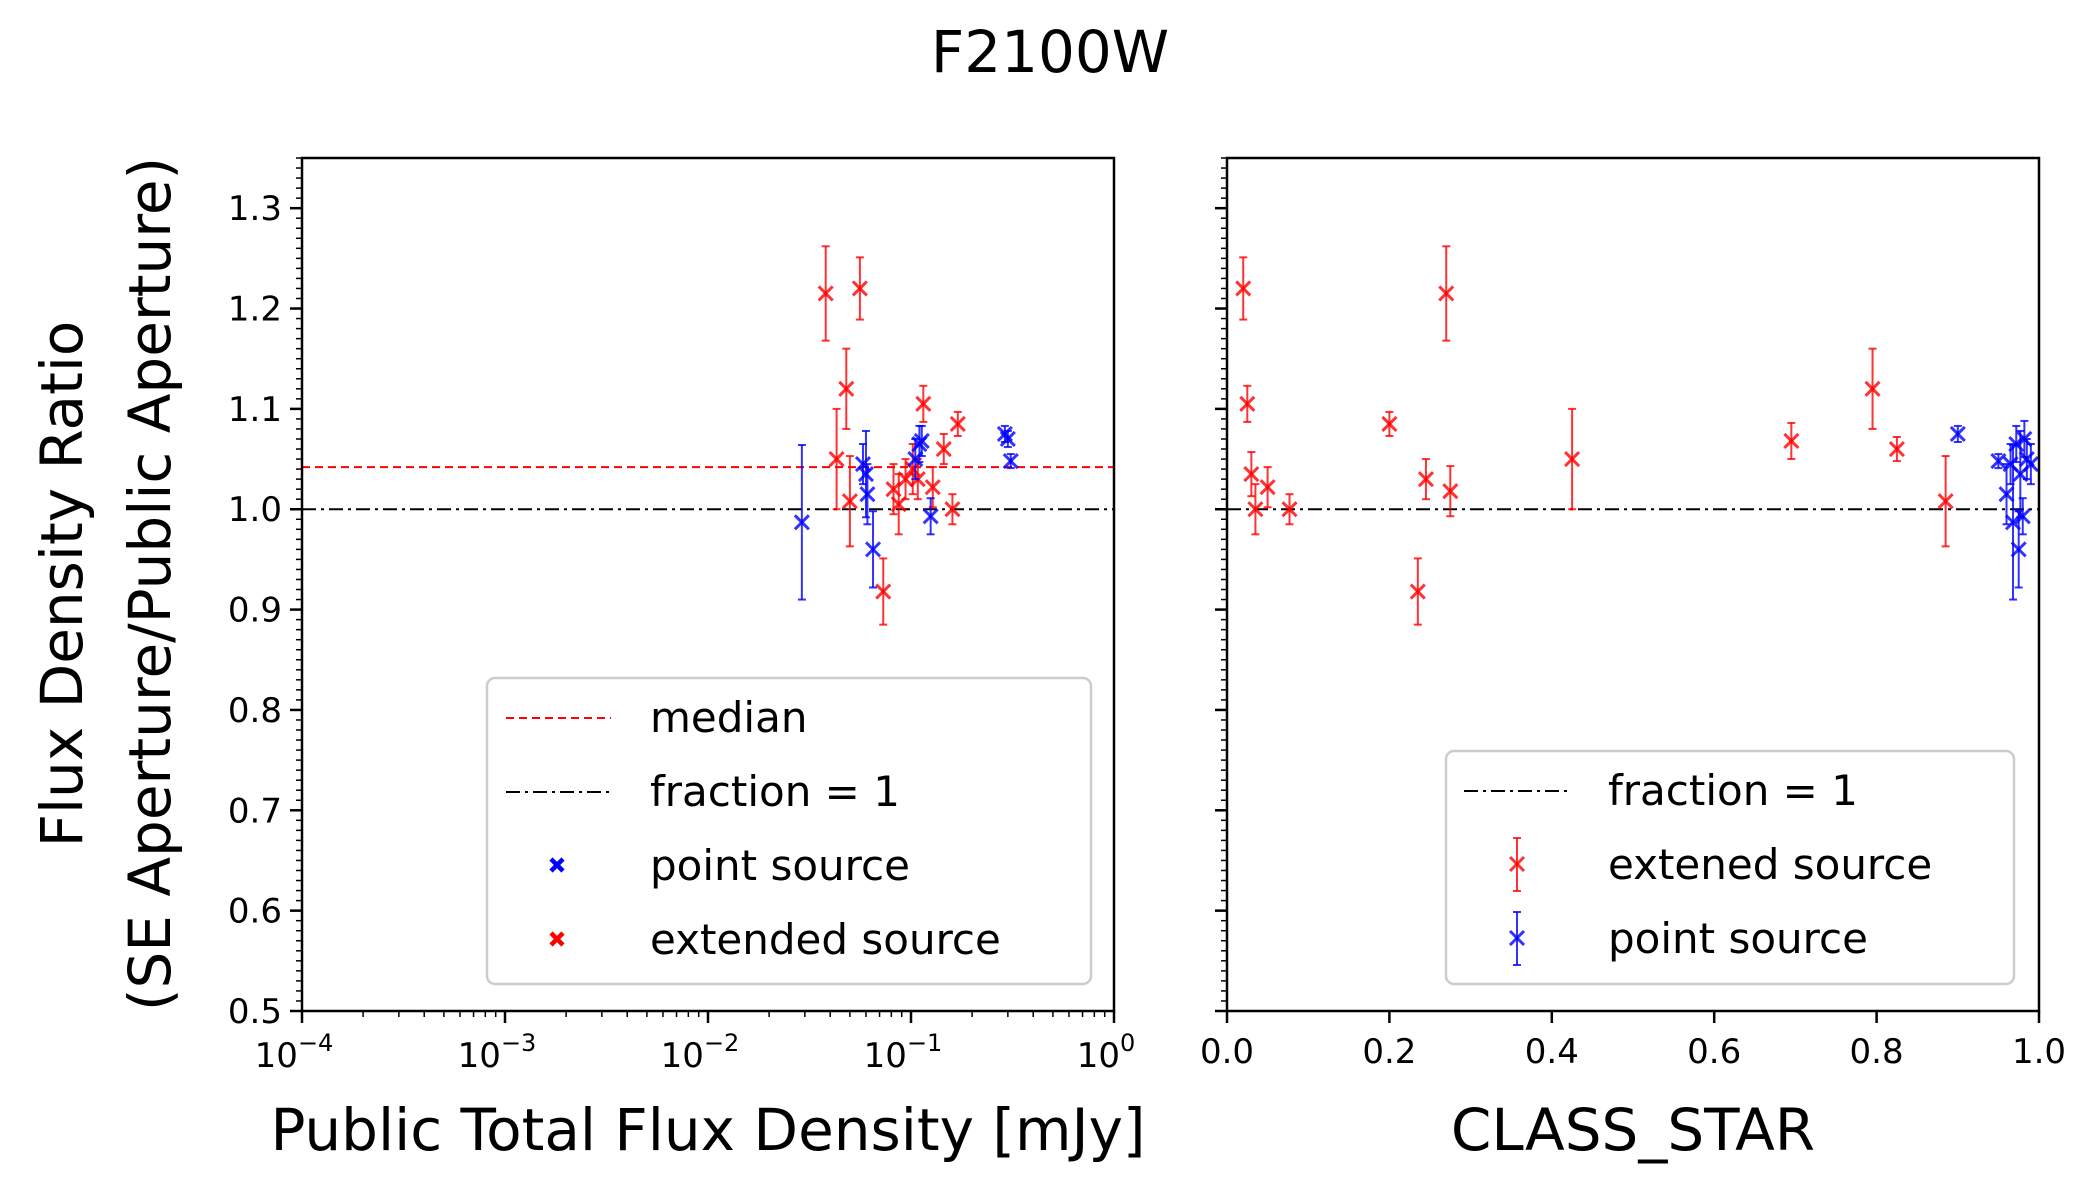 This screenshot has width=2100, height=1204. Describe the element at coordinates (255, 1012) in the screenshot. I see `y-tick-label: 0.5` at that location.